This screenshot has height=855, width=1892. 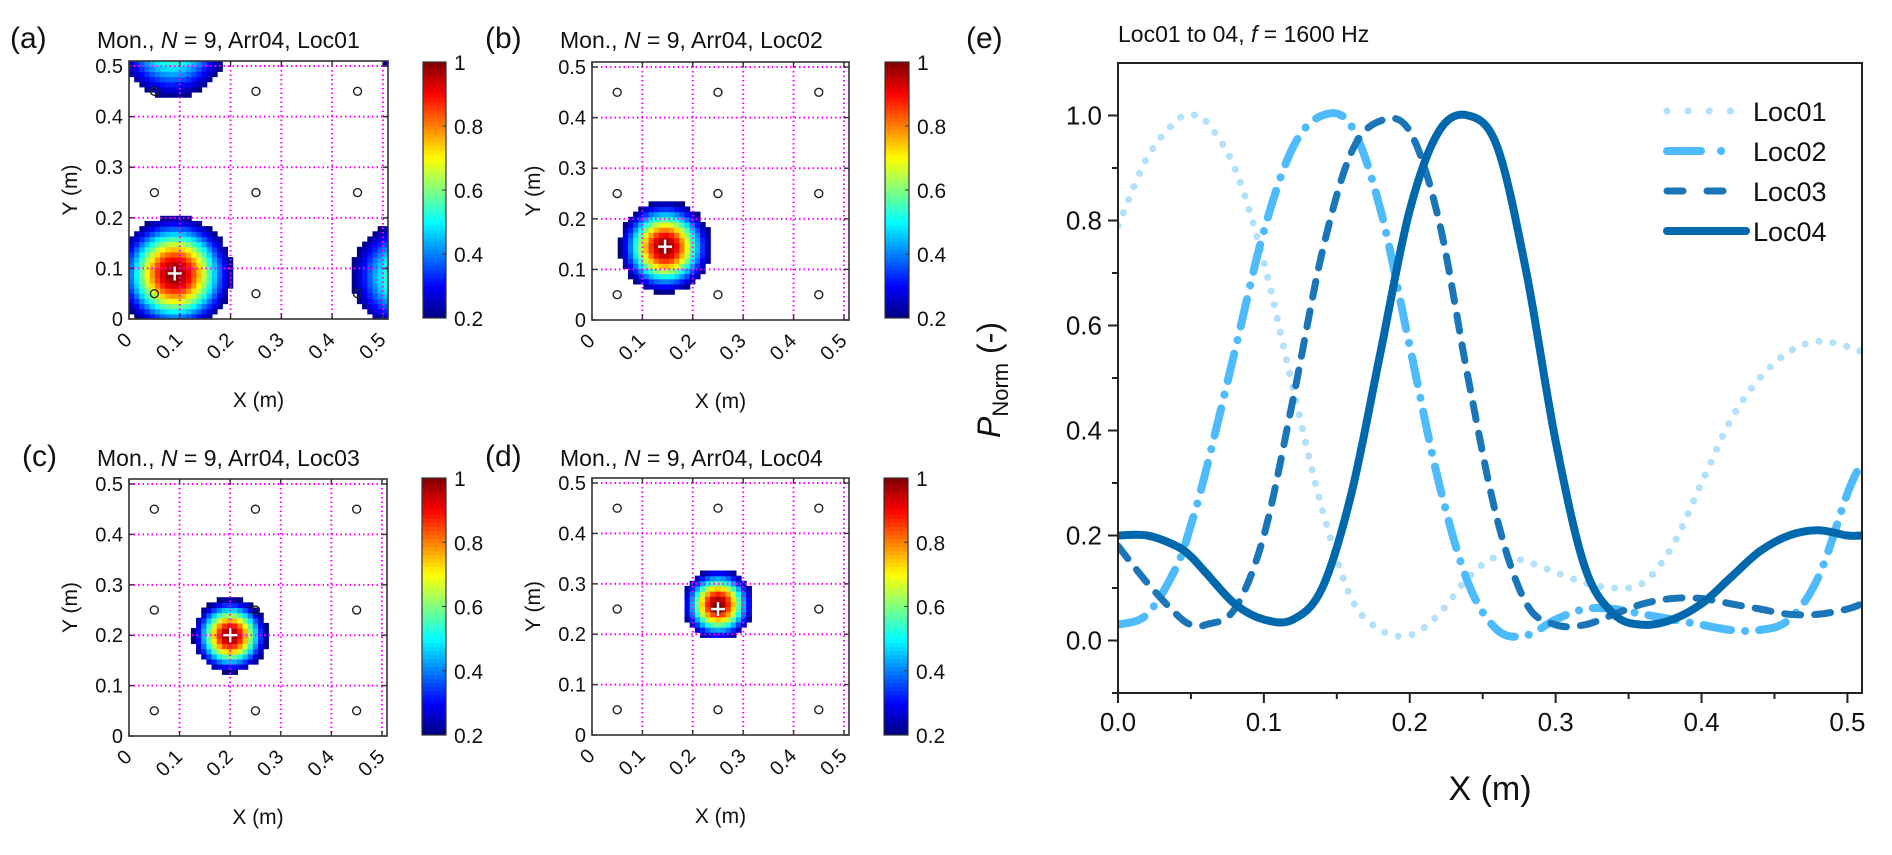 What do you see at coordinates (1745, 172) in the screenshot?
I see `legend: Loc01 Loc02 Loc03 Loc04` at bounding box center [1745, 172].